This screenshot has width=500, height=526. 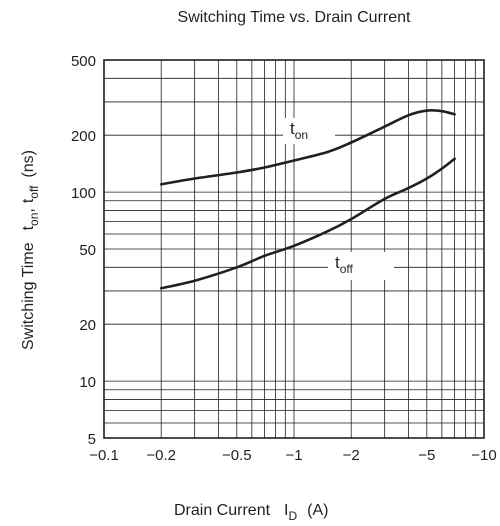 What do you see at coordinates (307, 147) in the screenshot?
I see `t-on-series-line` at bounding box center [307, 147].